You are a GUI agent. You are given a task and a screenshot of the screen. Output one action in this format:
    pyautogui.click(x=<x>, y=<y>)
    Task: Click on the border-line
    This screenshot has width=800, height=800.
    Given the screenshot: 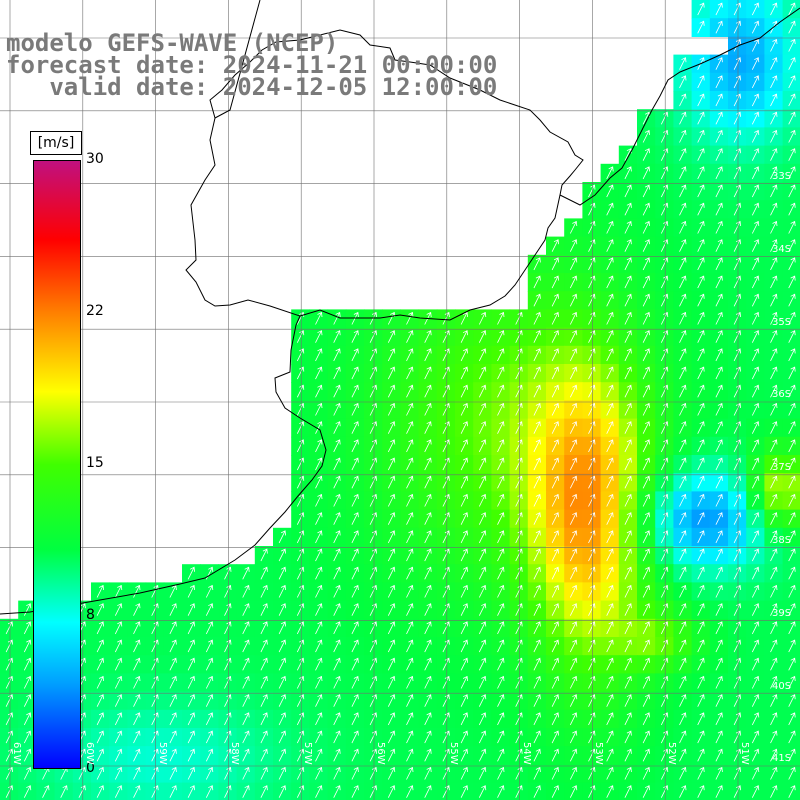 What is the action you would take?
    pyautogui.click(x=237, y=59)
    